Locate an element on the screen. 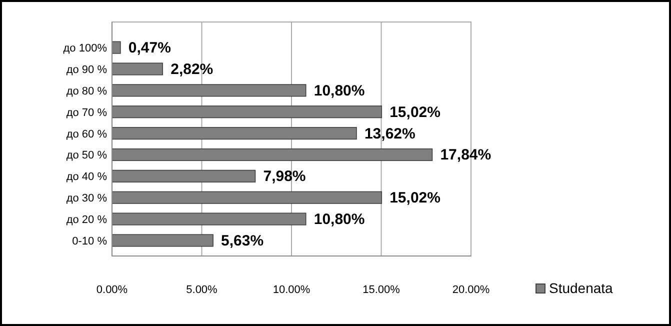 The height and width of the screenshot is (326, 671). y-tick-label: до 80 % is located at coordinates (87, 91).